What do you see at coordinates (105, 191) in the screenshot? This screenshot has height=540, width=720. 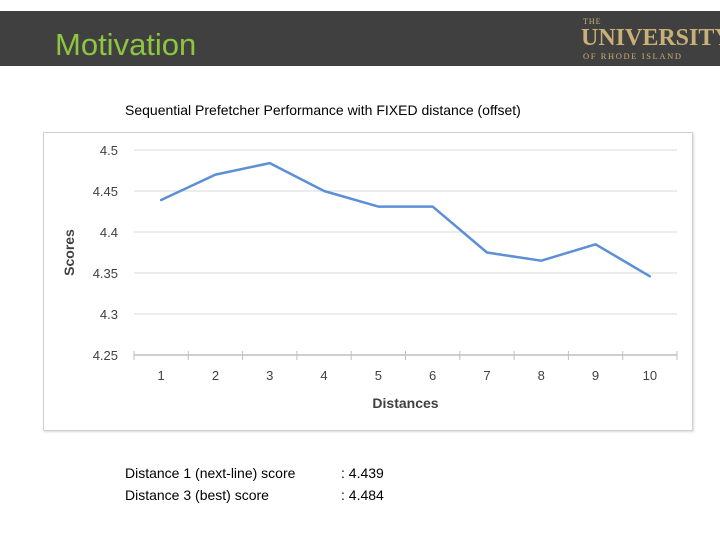 I see `y-tick-label: 4.45` at bounding box center [105, 191].